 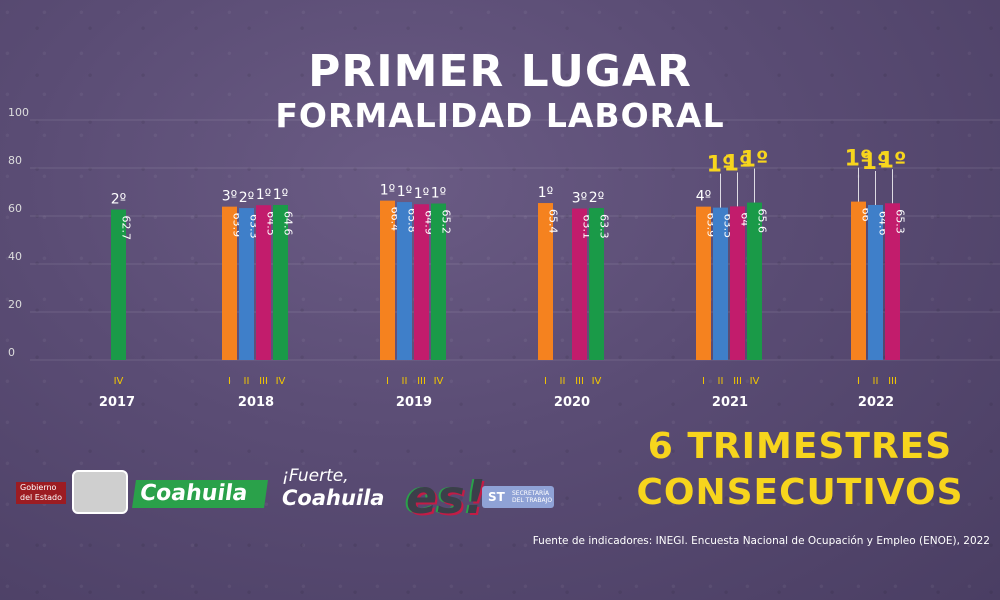 What do you see at coordinates (446, 222) in the screenshot?
I see `value-label: 65.2` at bounding box center [446, 222].